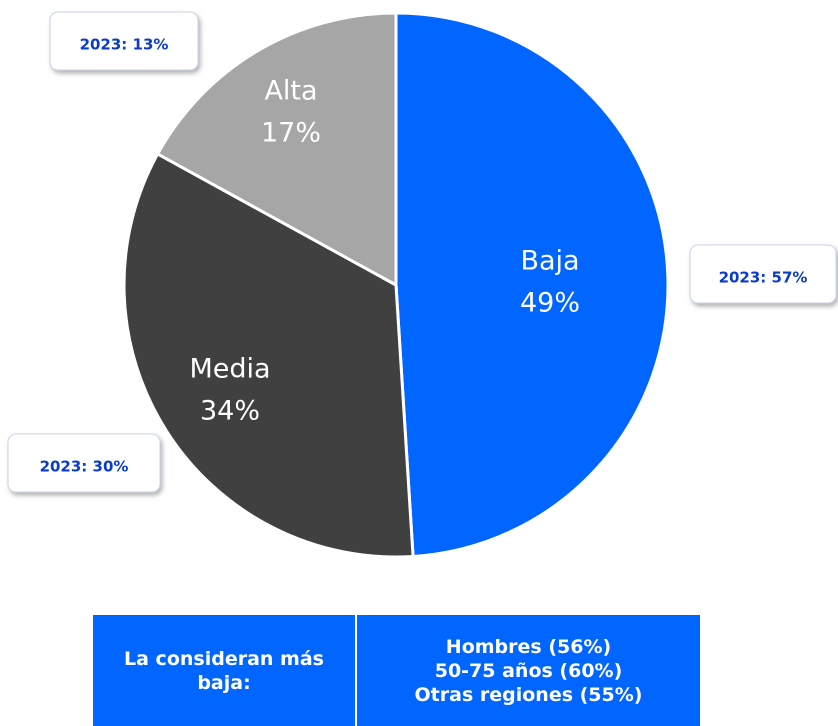  Describe the element at coordinates (229, 369) in the screenshot. I see `slice-category: Media` at that location.